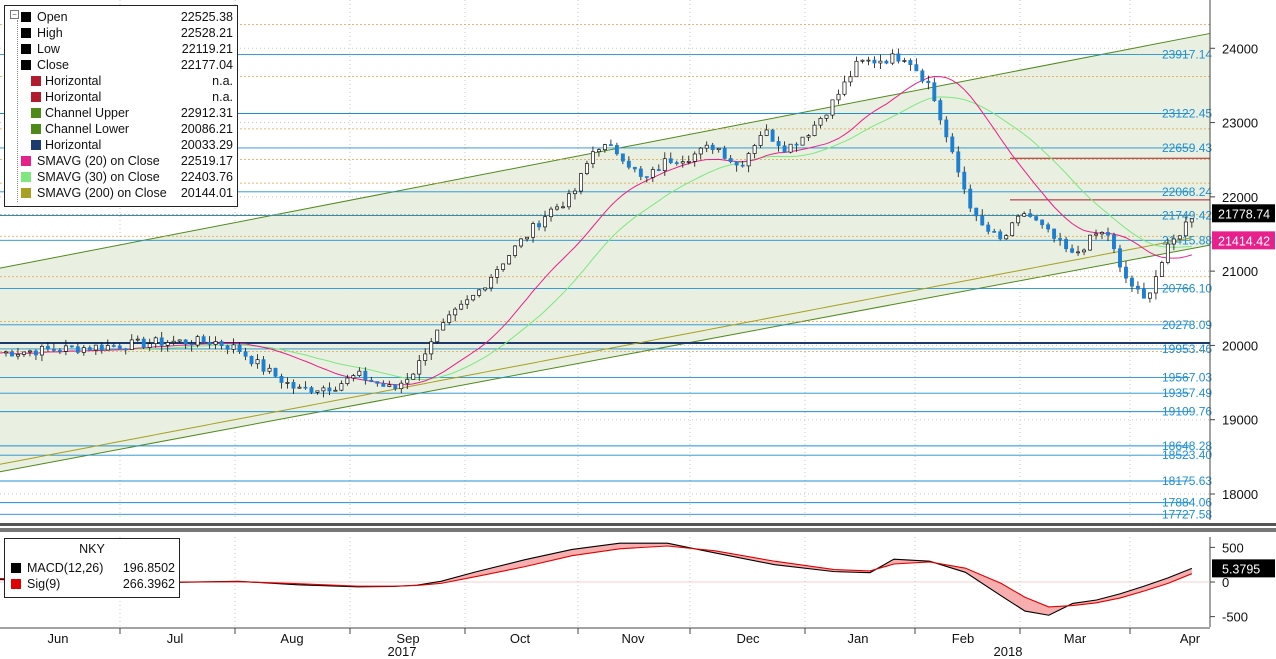 This screenshot has width=1276, height=659. I want to click on level-label: 17884.06, so click(1187, 503).